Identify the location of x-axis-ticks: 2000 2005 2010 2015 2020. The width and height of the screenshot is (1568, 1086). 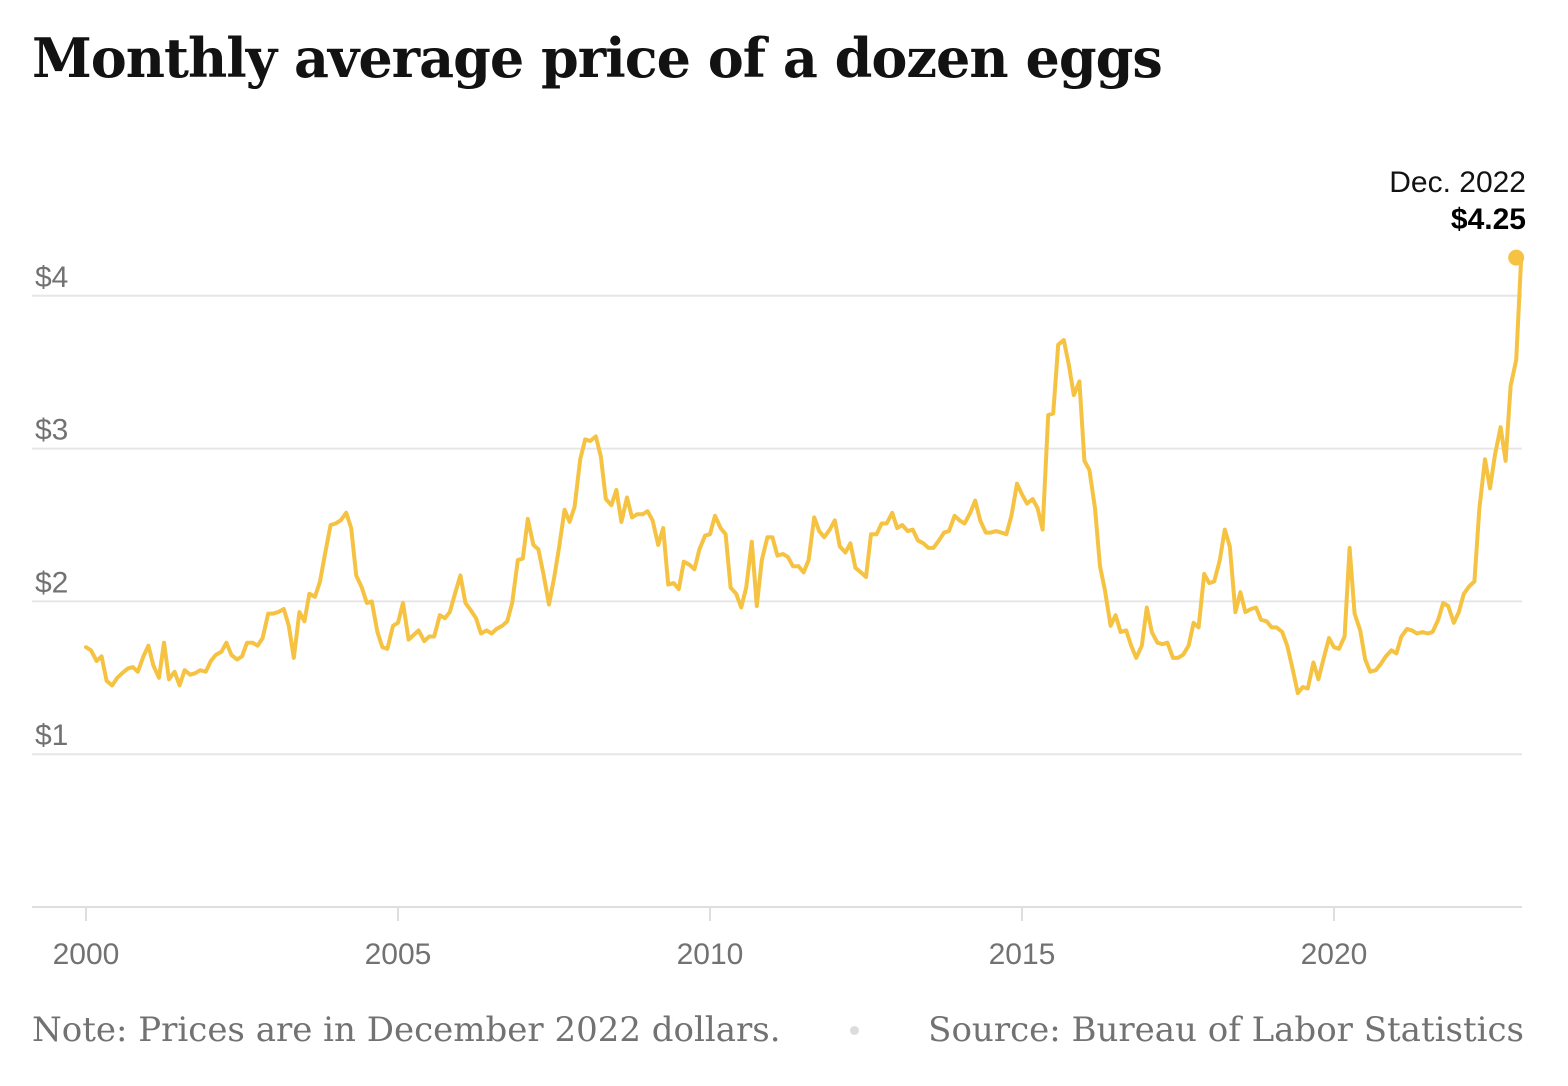
(710, 939).